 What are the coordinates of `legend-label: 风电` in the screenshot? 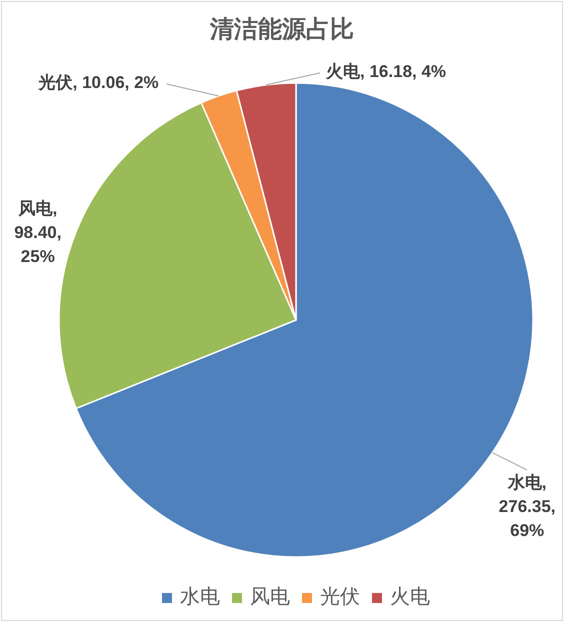 It's located at (270, 597).